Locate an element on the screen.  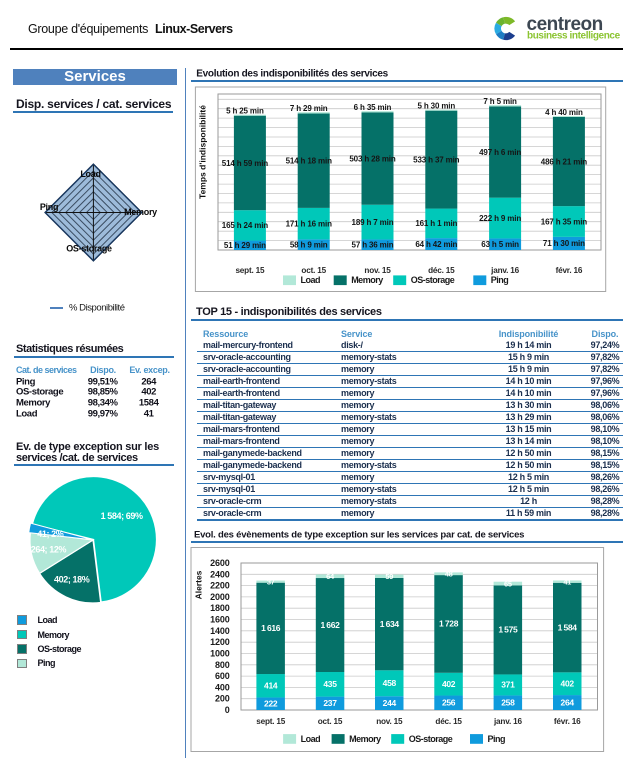
svg-text: 7 h 5 min is located at coordinates (500, 101).